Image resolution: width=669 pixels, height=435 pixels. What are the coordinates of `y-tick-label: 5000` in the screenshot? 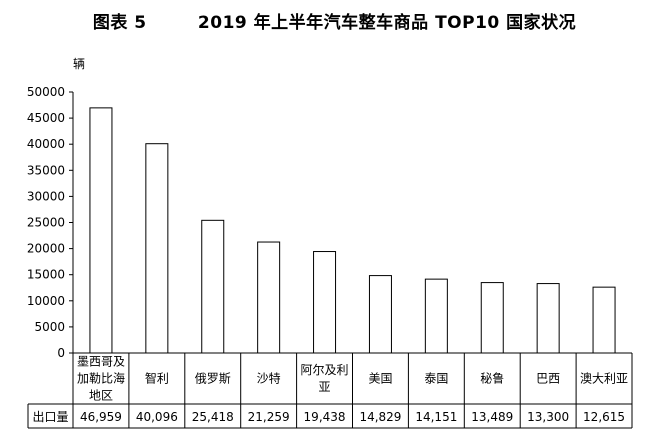 It's located at (49, 327).